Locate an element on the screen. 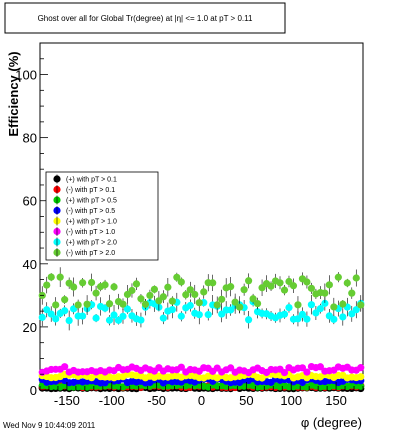  title-box is located at coordinates (145, 18).